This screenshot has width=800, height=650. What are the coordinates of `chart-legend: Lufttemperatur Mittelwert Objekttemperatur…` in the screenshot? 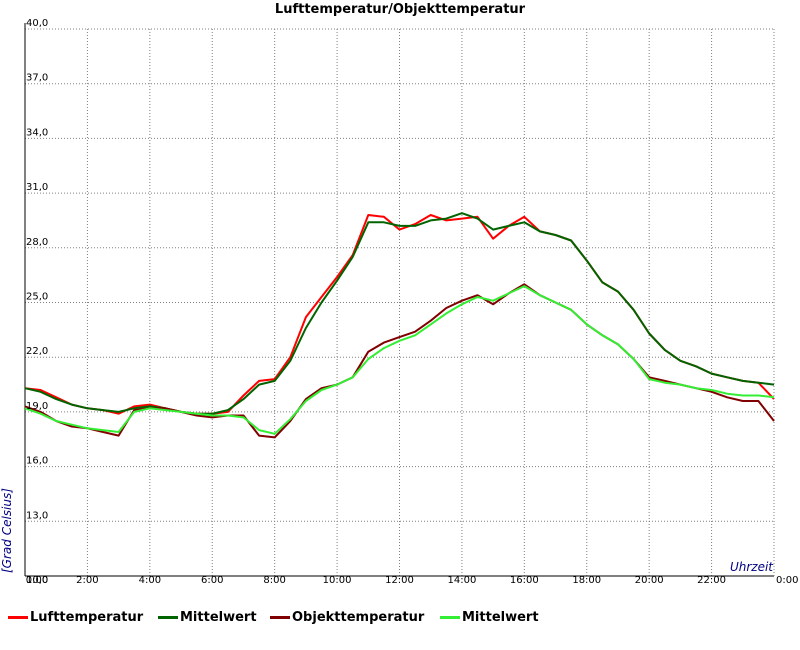 It's located at (400, 618).